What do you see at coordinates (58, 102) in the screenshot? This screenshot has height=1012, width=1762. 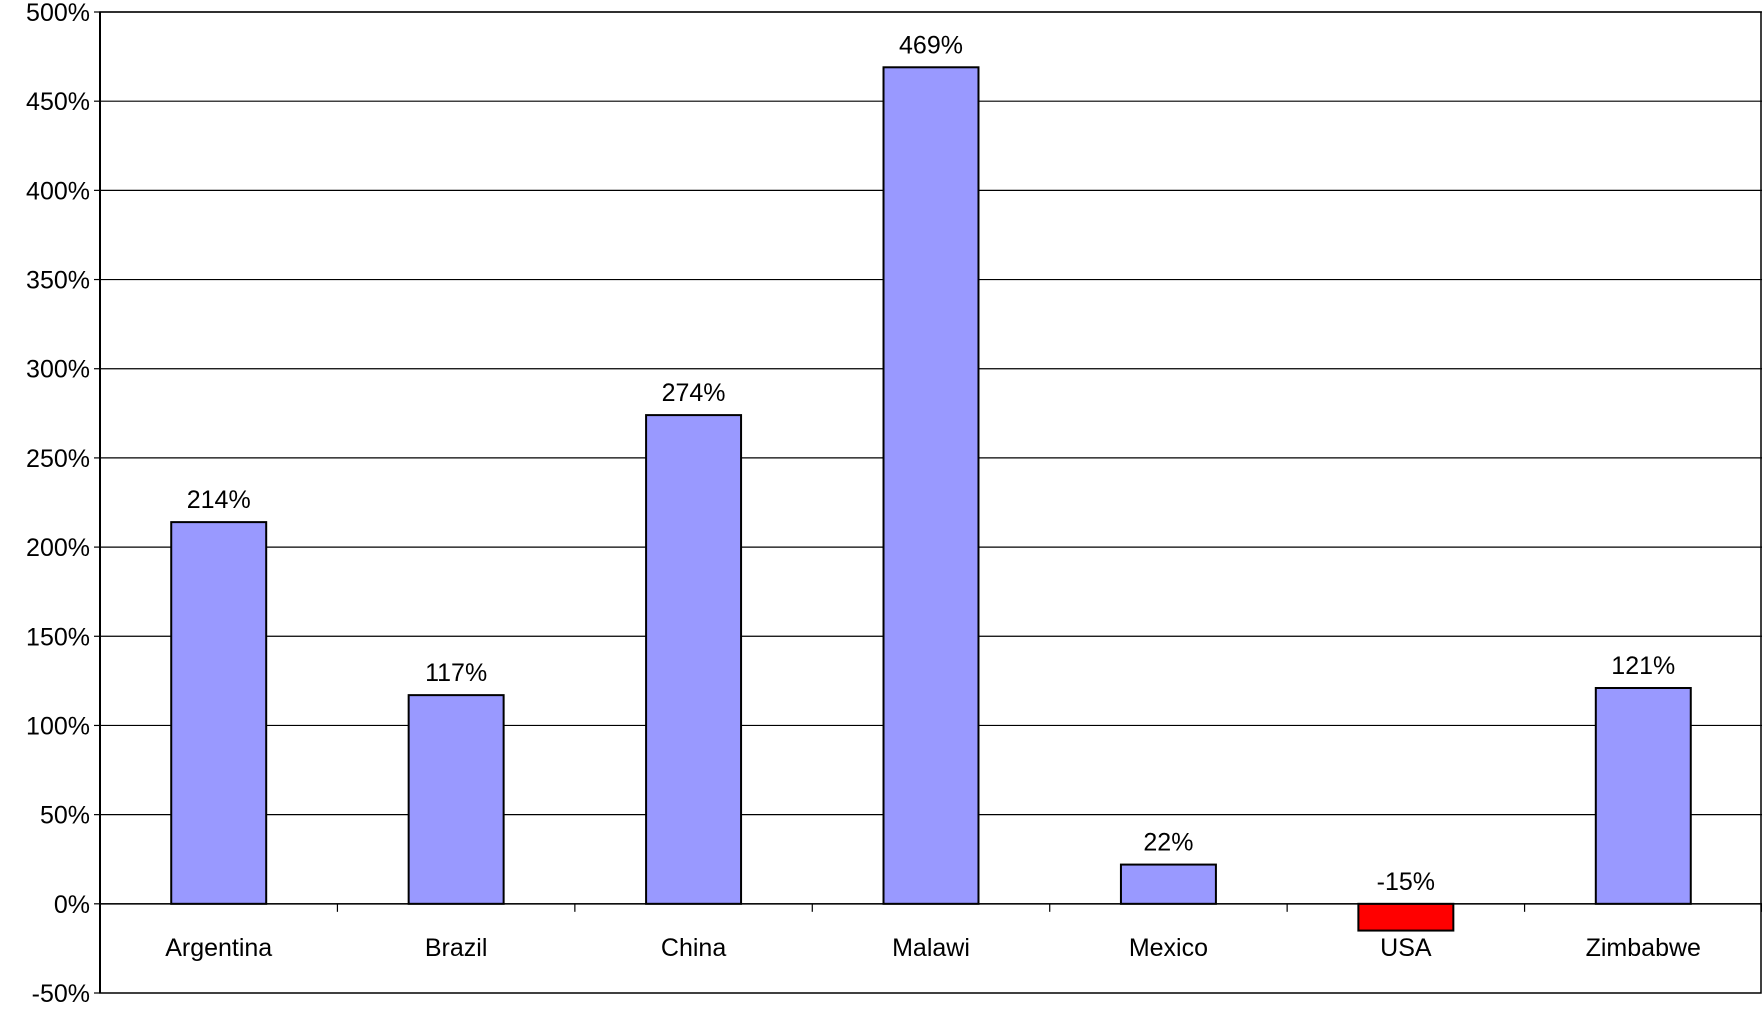 I see `y-tick-label: 450%` at bounding box center [58, 102].